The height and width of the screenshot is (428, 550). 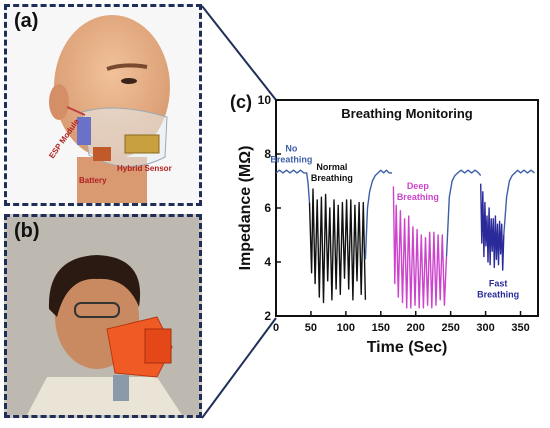 I want to click on x-tick-label: 250, so click(x=450, y=328).